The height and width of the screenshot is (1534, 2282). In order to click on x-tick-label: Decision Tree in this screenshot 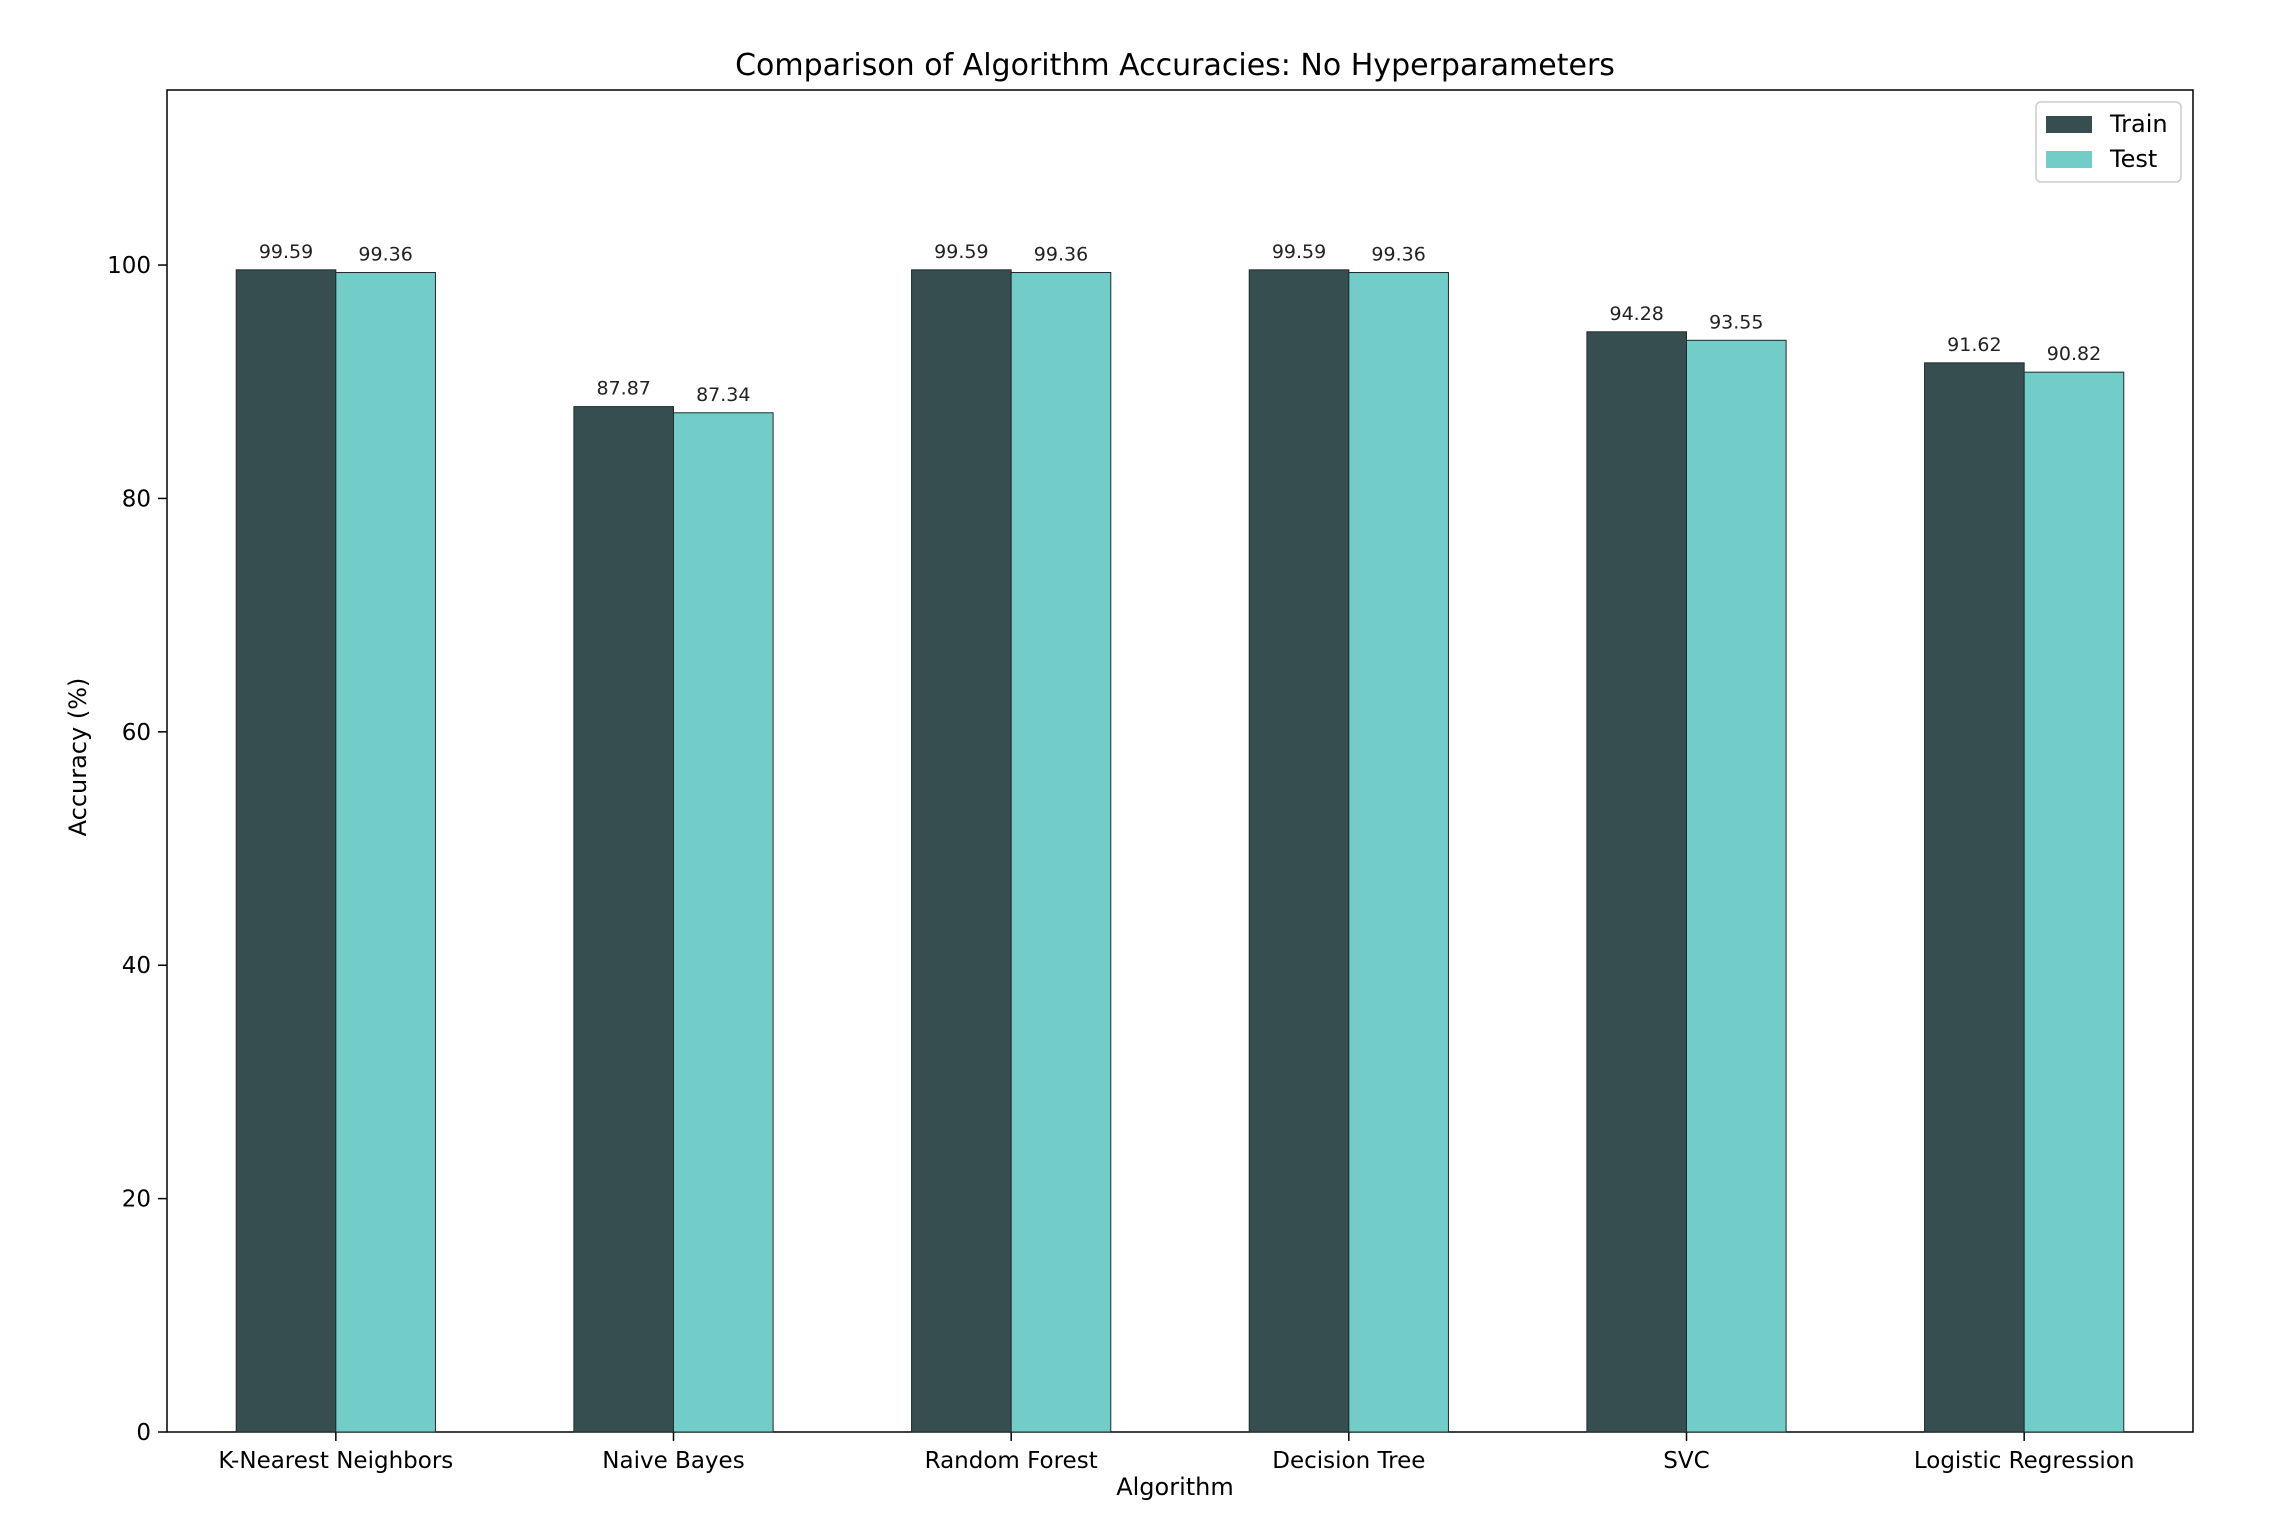, I will do `click(1348, 1461)`.